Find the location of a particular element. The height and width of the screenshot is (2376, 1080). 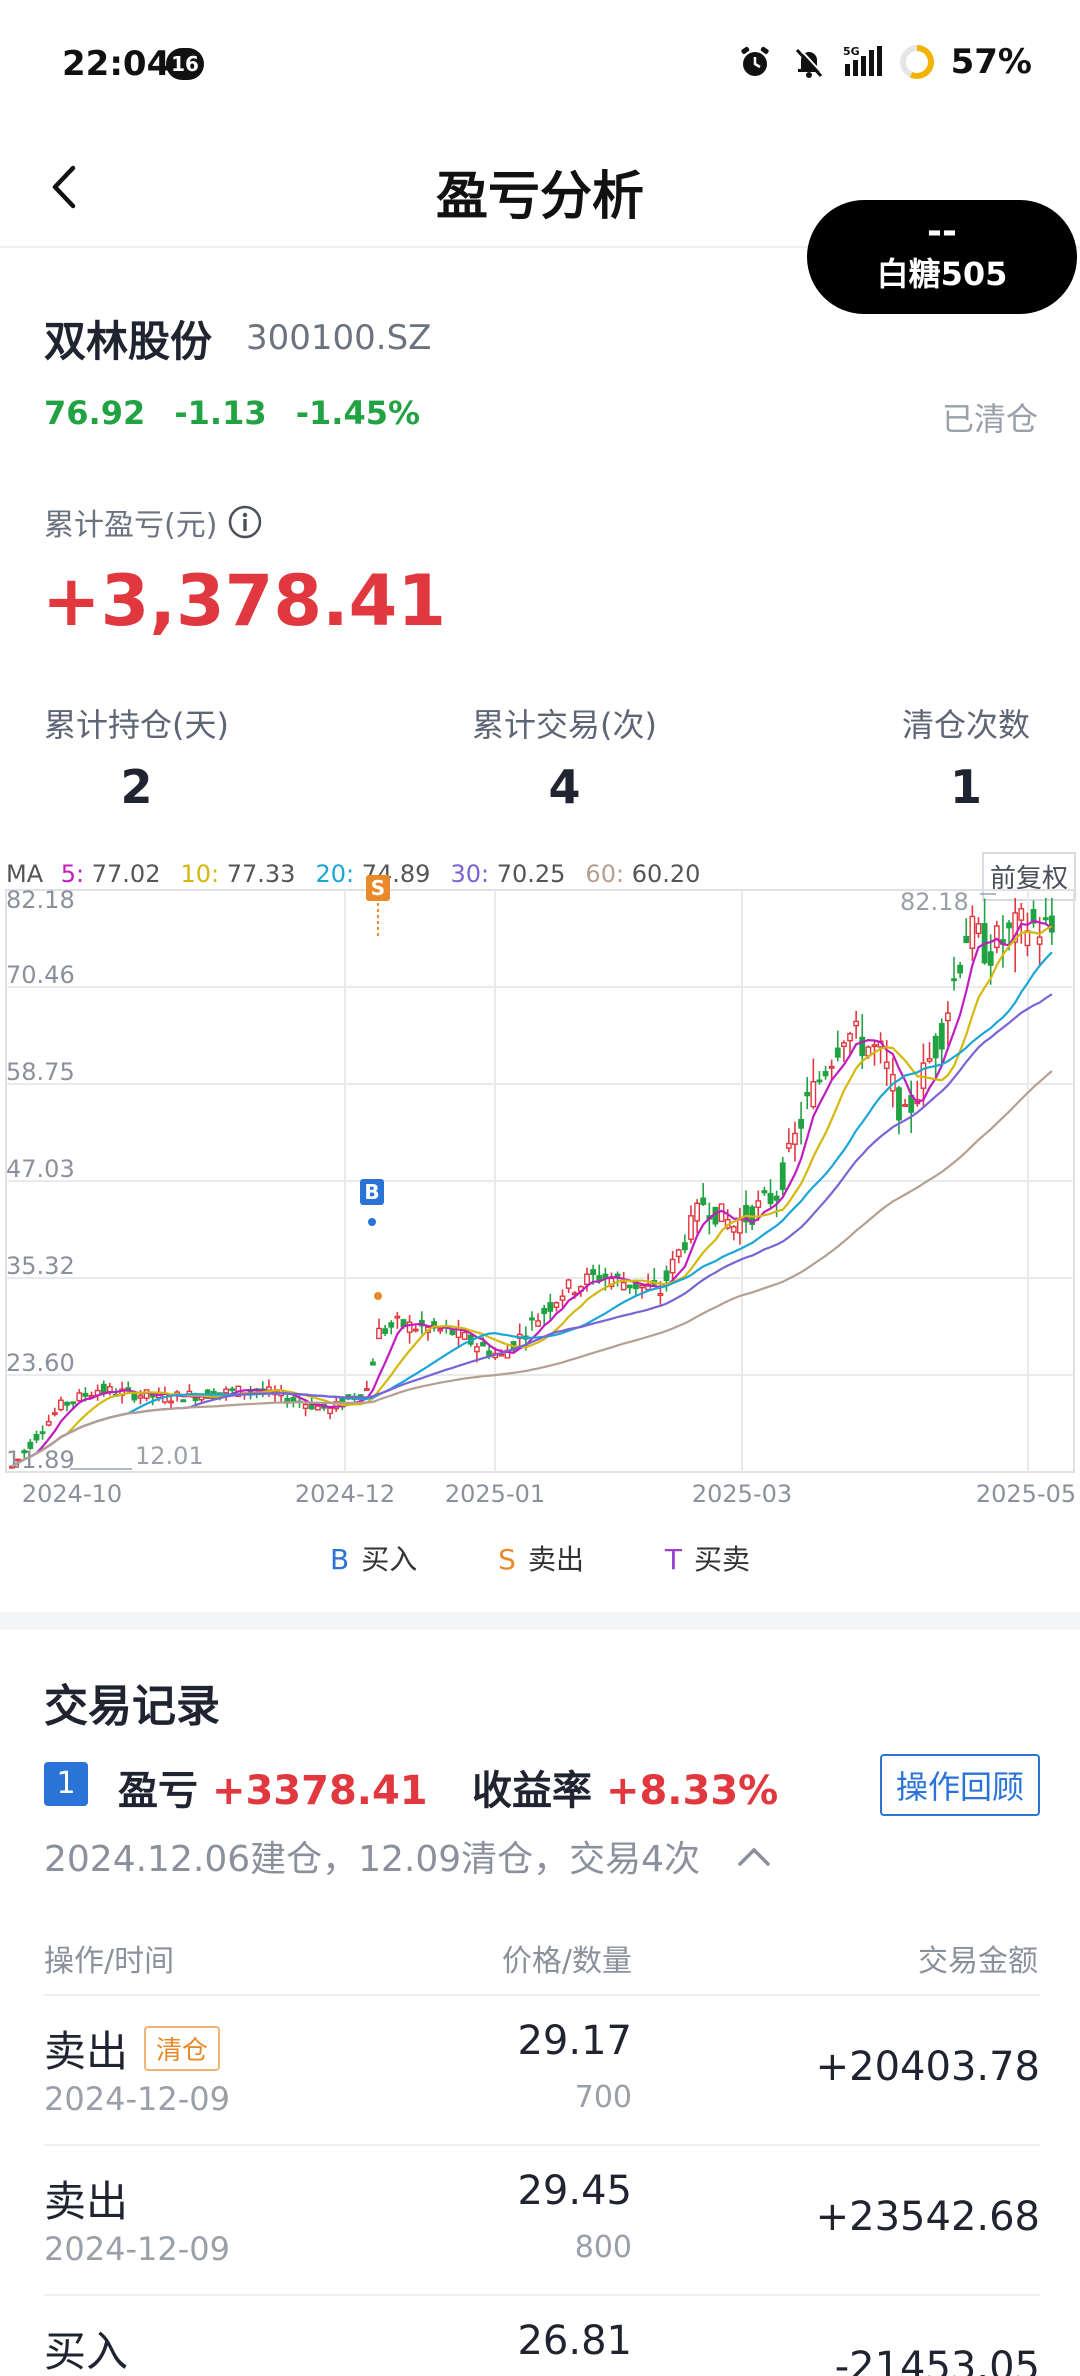

stat-trade-count: 累计交易(次) 4 is located at coordinates (564, 757).